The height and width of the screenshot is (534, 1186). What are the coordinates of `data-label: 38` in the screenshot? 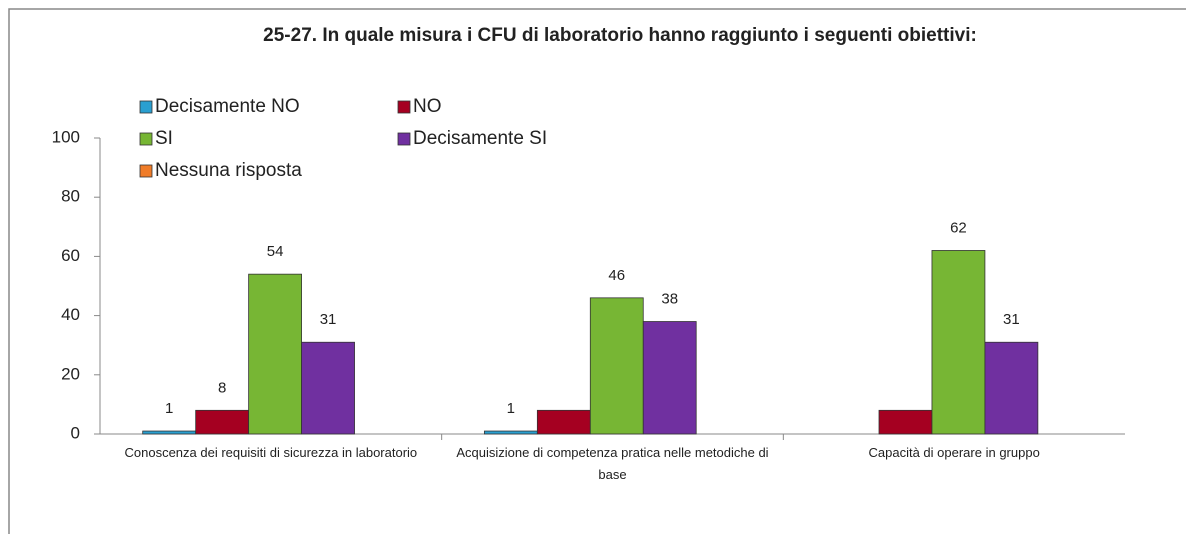 It's located at (669, 298).